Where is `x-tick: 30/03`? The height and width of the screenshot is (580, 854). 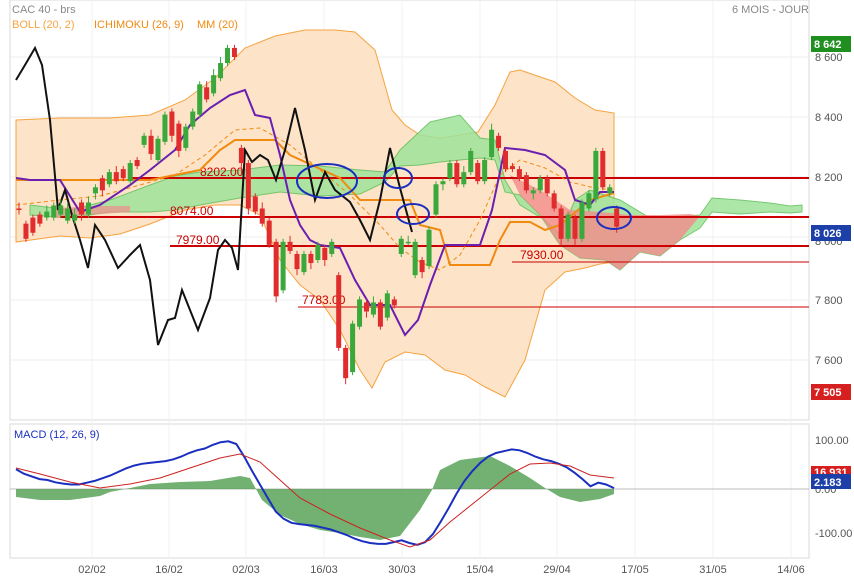
x-tick: 30/03 is located at coordinates (402, 570).